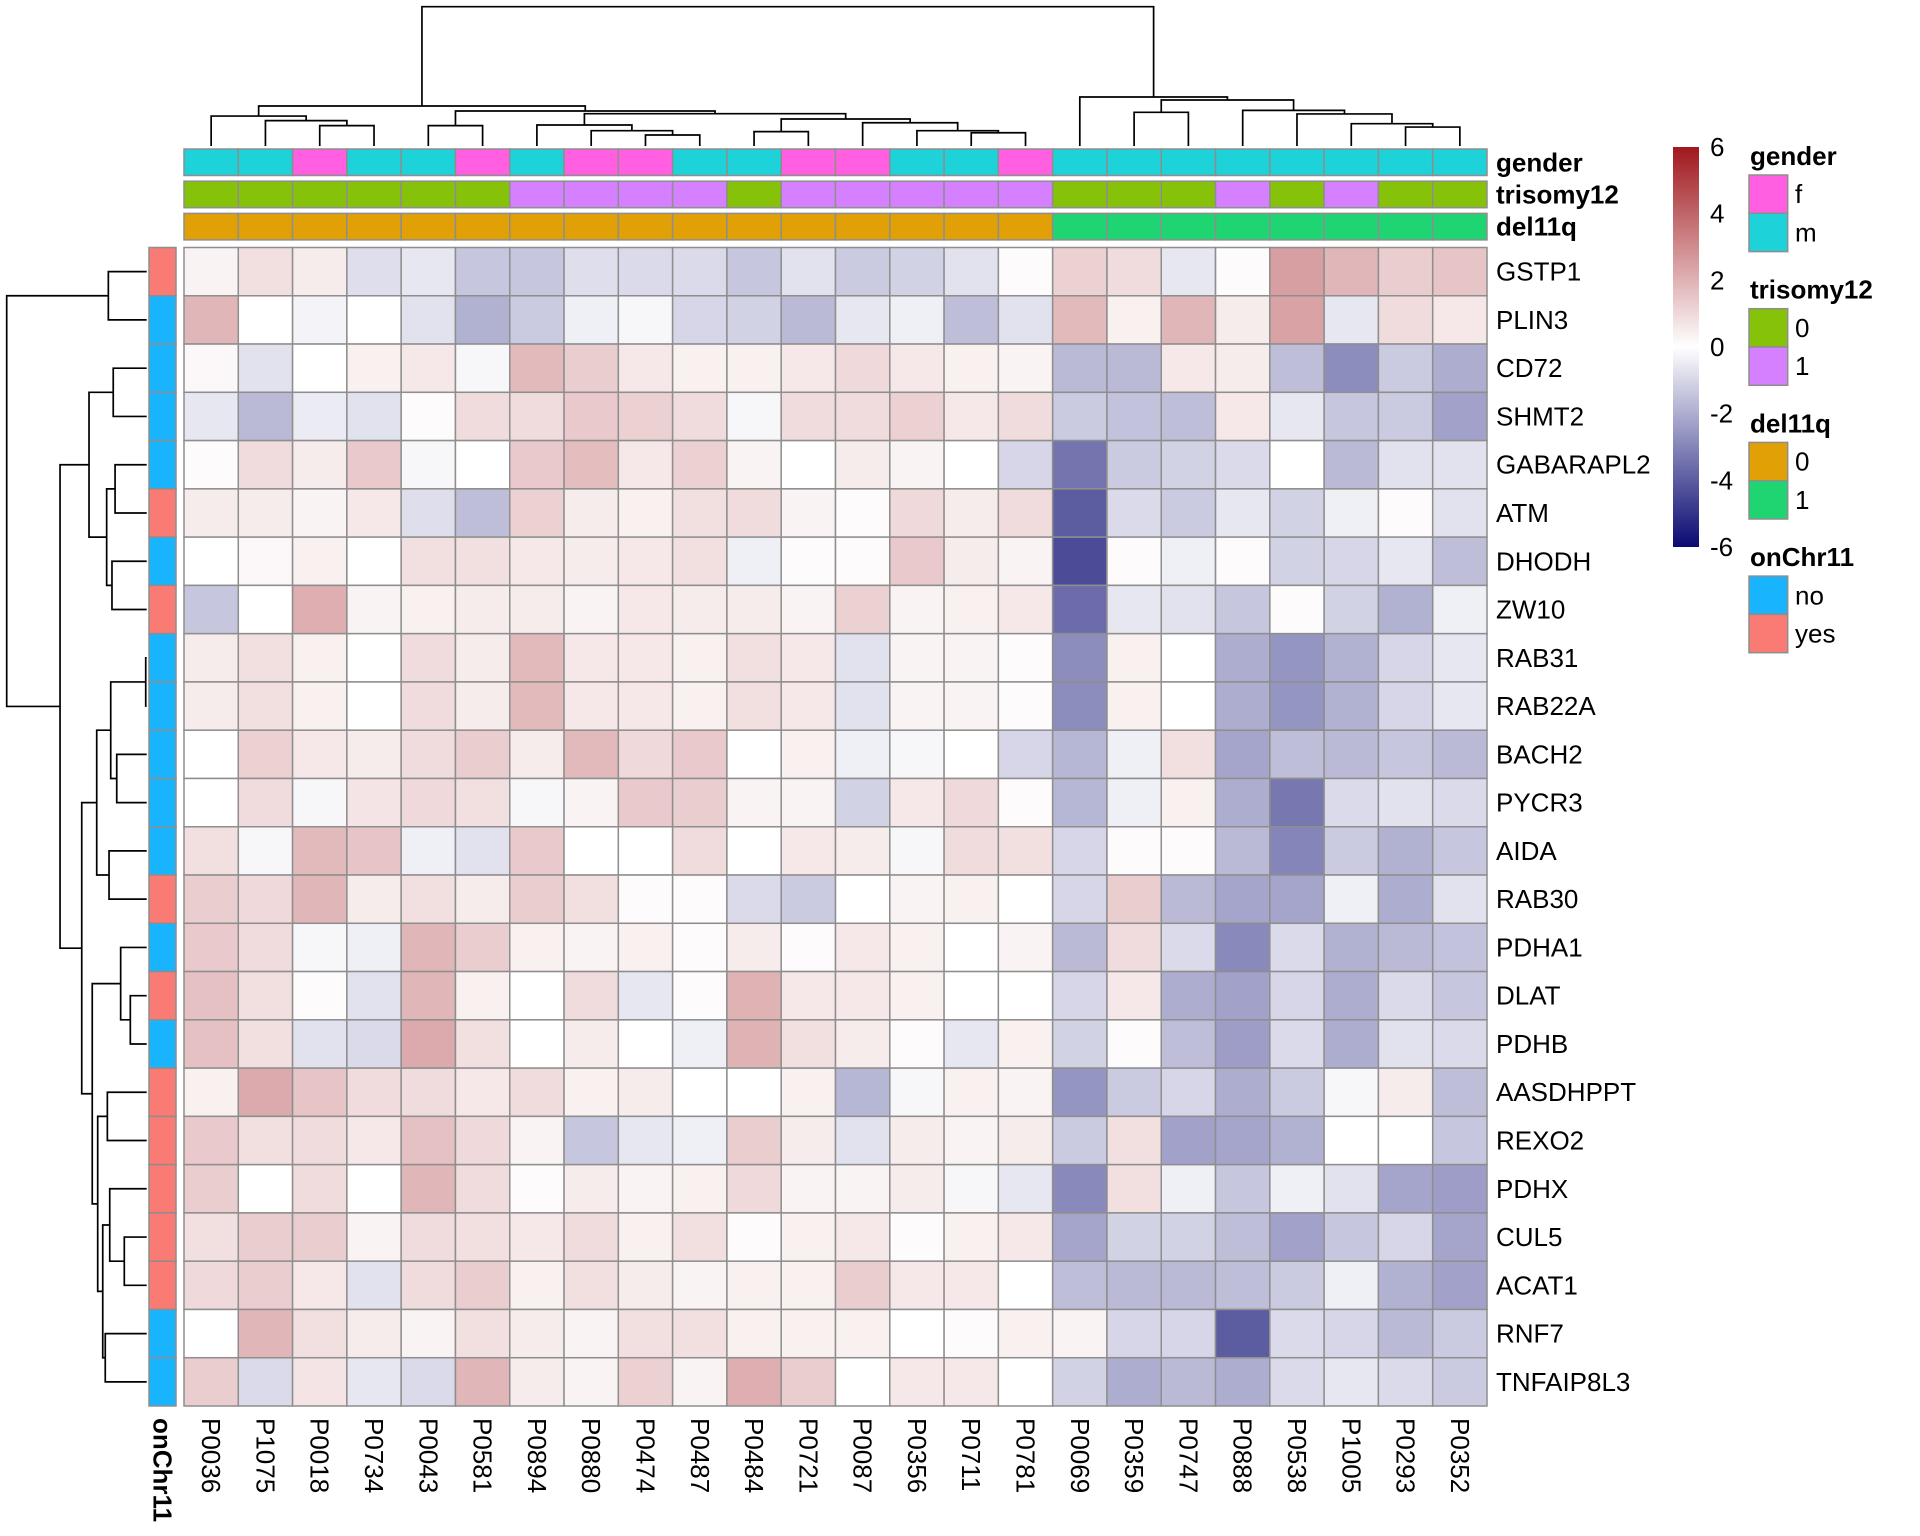 This screenshot has width=1920, height=1536. Describe the element at coordinates (1799, 194) in the screenshot. I see `legend-label: f` at that location.